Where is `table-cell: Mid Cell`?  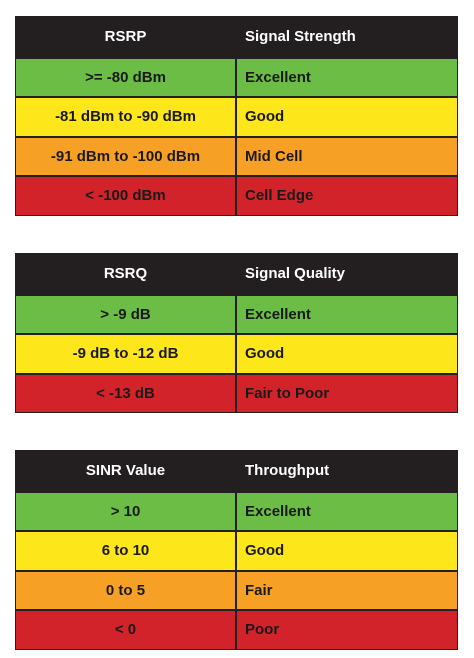 table-cell: Mid Cell is located at coordinates (274, 156).